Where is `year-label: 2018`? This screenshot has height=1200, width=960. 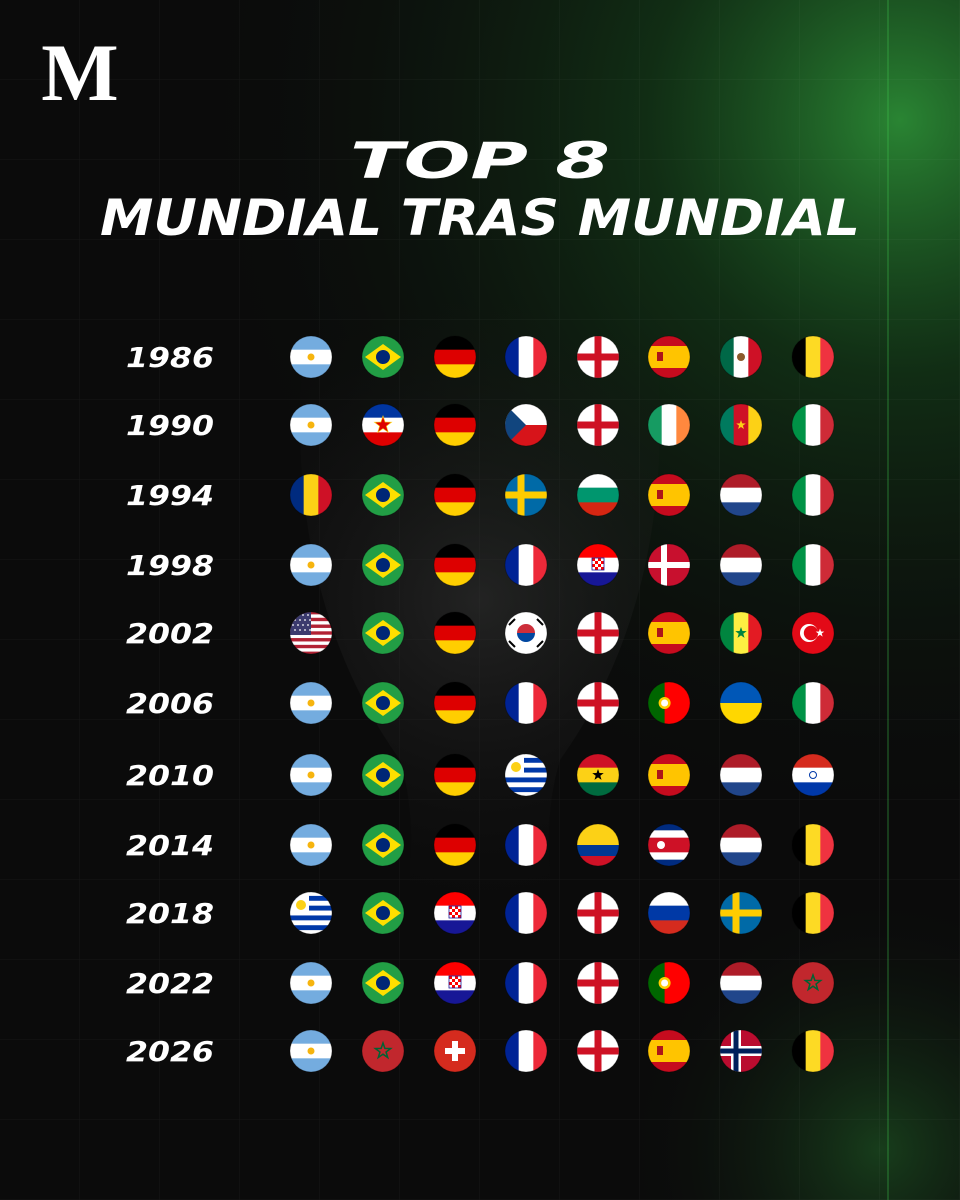
year-label: 2018 is located at coordinates (170, 913).